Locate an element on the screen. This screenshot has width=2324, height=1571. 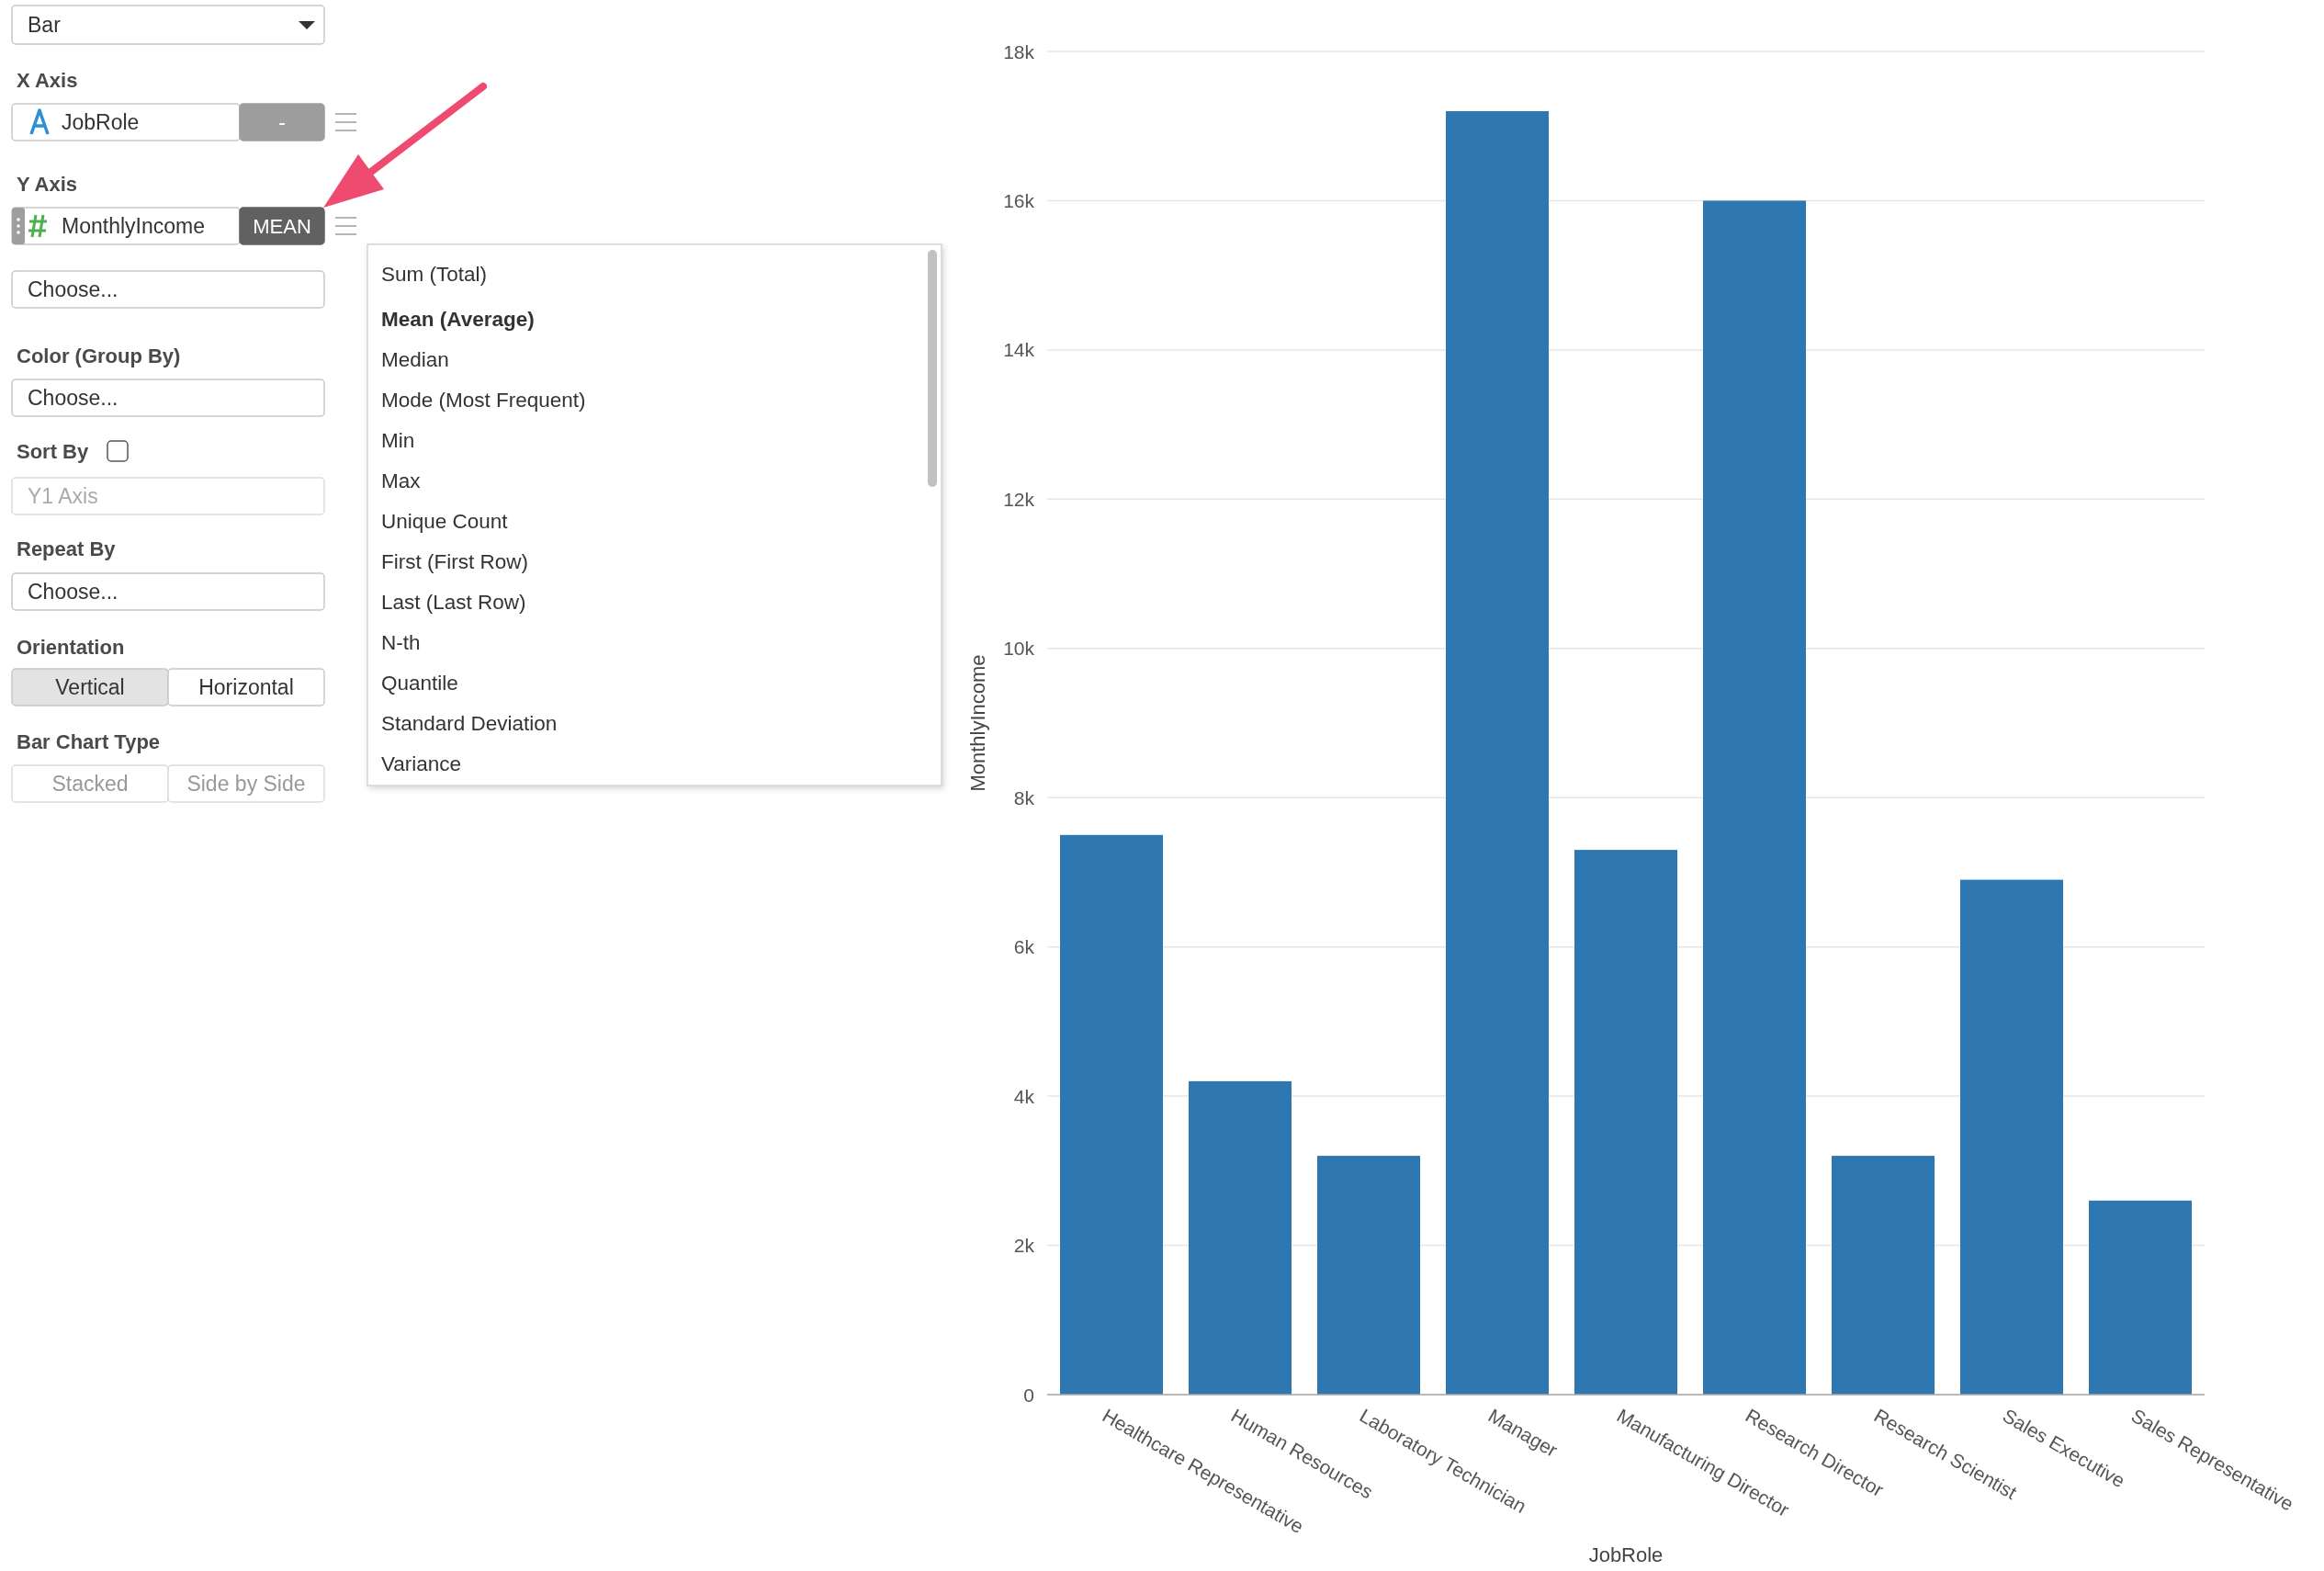
text: Sort By is located at coordinates (53, 451).